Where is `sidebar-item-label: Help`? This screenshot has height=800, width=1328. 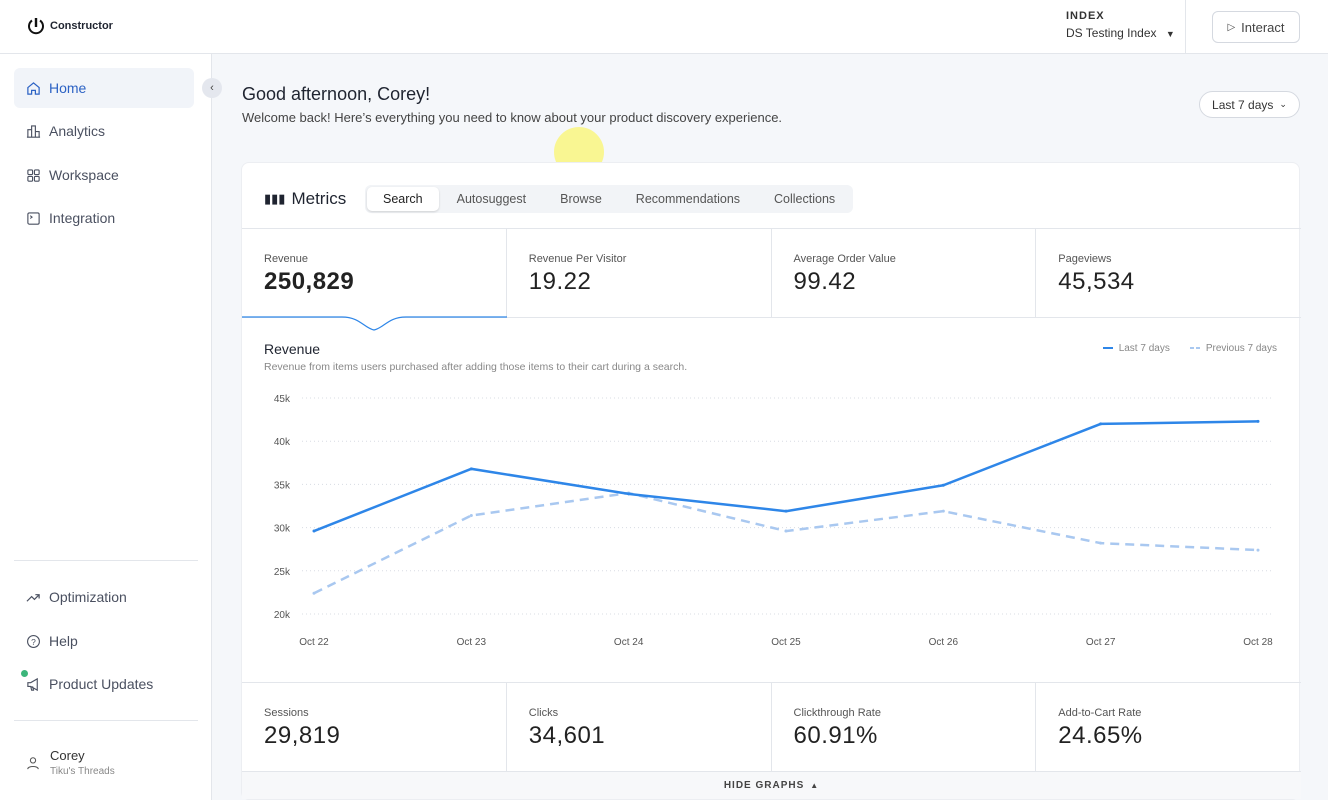
sidebar-item-label: Help is located at coordinates (63, 641).